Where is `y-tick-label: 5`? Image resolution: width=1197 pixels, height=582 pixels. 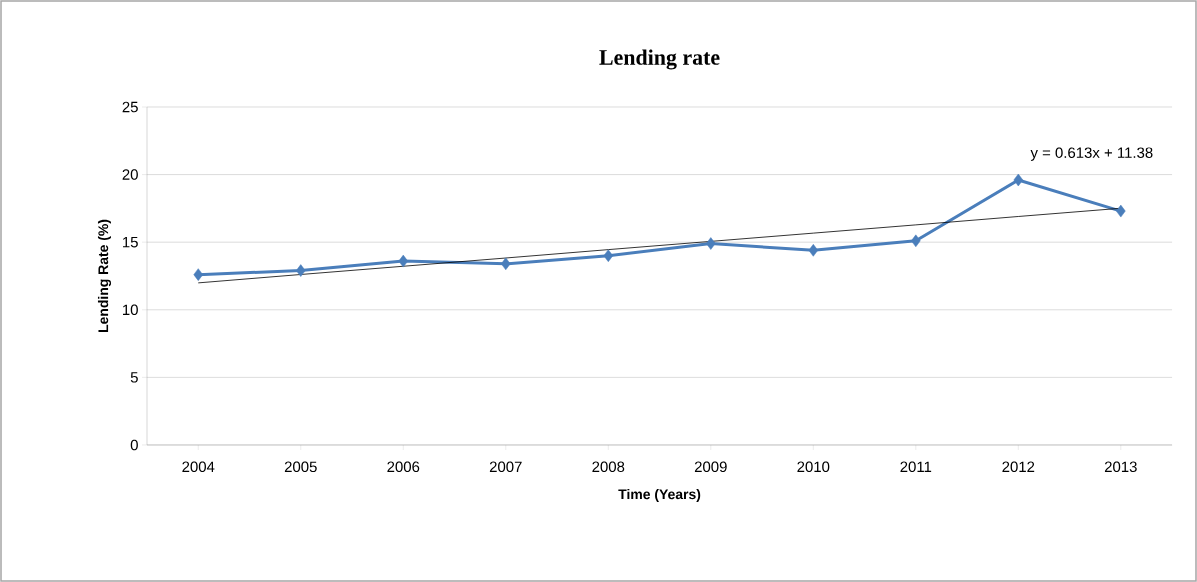 y-tick-label: 5 is located at coordinates (134, 377).